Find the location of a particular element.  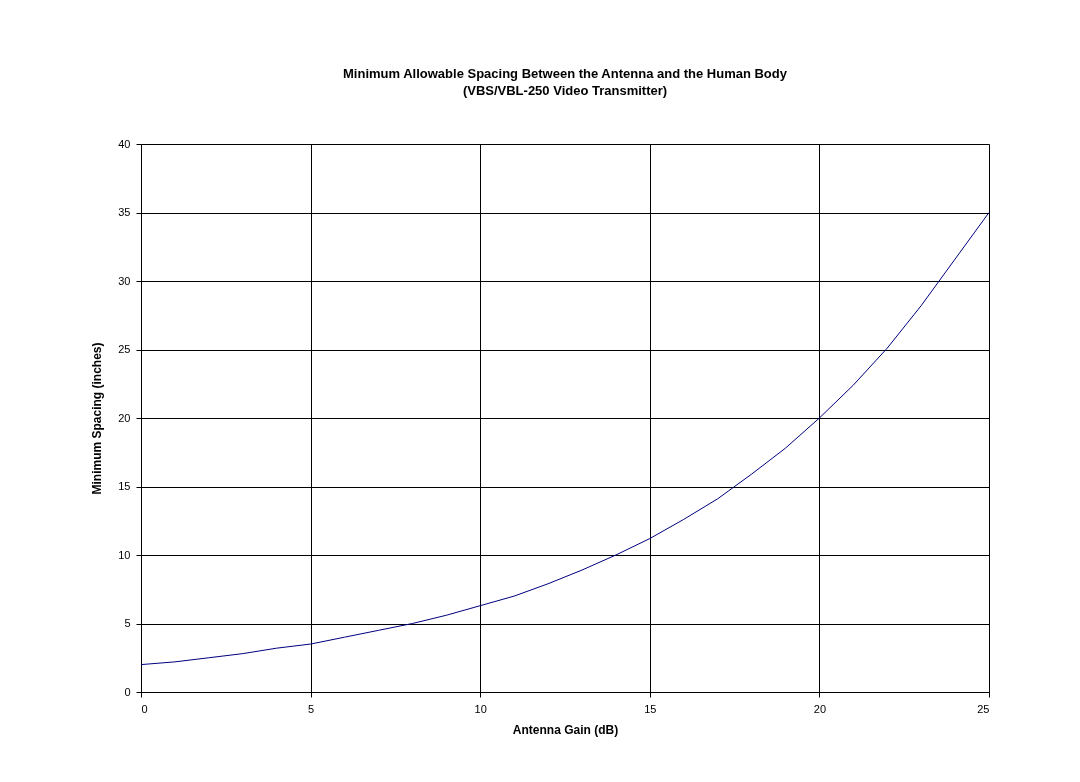

y-tick-label: 15 is located at coordinates (124, 486).